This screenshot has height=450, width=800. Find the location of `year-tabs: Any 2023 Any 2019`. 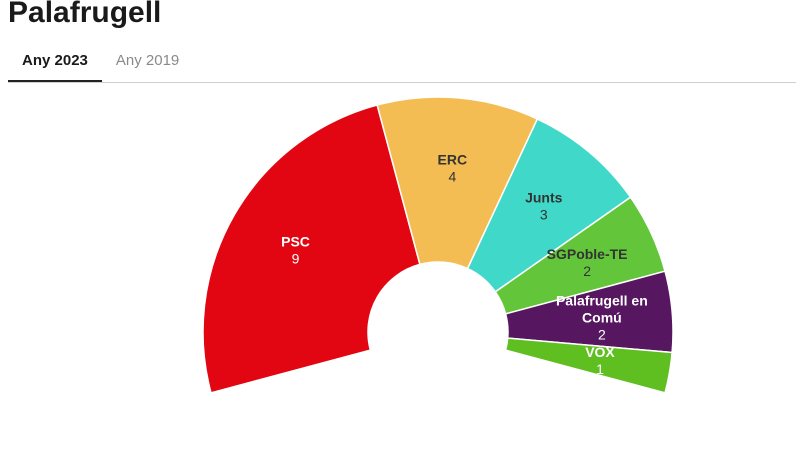

year-tabs: Any 2023 Any 2019 is located at coordinates (402, 63).